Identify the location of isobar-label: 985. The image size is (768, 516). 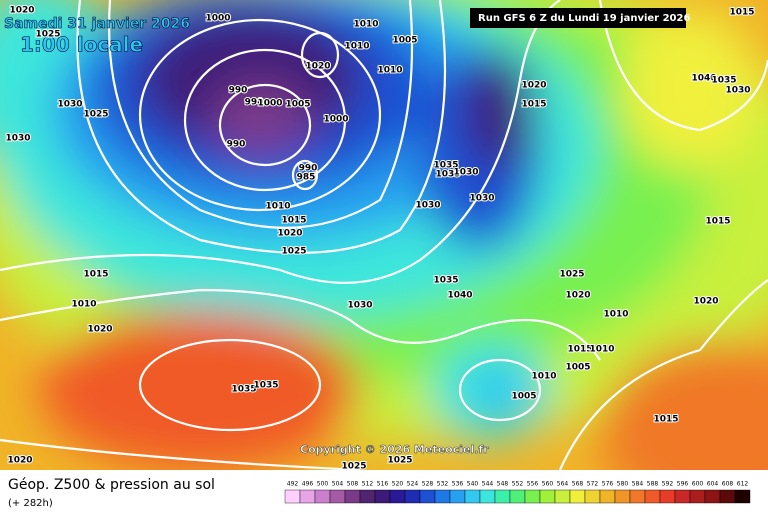
(306, 178).